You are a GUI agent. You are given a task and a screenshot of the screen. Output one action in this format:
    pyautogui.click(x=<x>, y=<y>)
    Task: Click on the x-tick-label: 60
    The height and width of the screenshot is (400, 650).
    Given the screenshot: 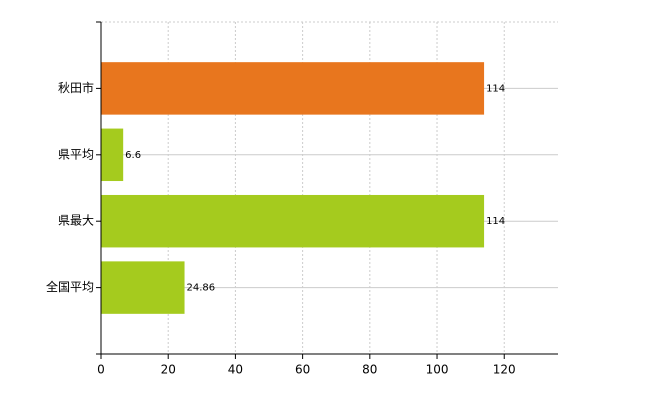 What is the action you would take?
    pyautogui.click(x=302, y=370)
    